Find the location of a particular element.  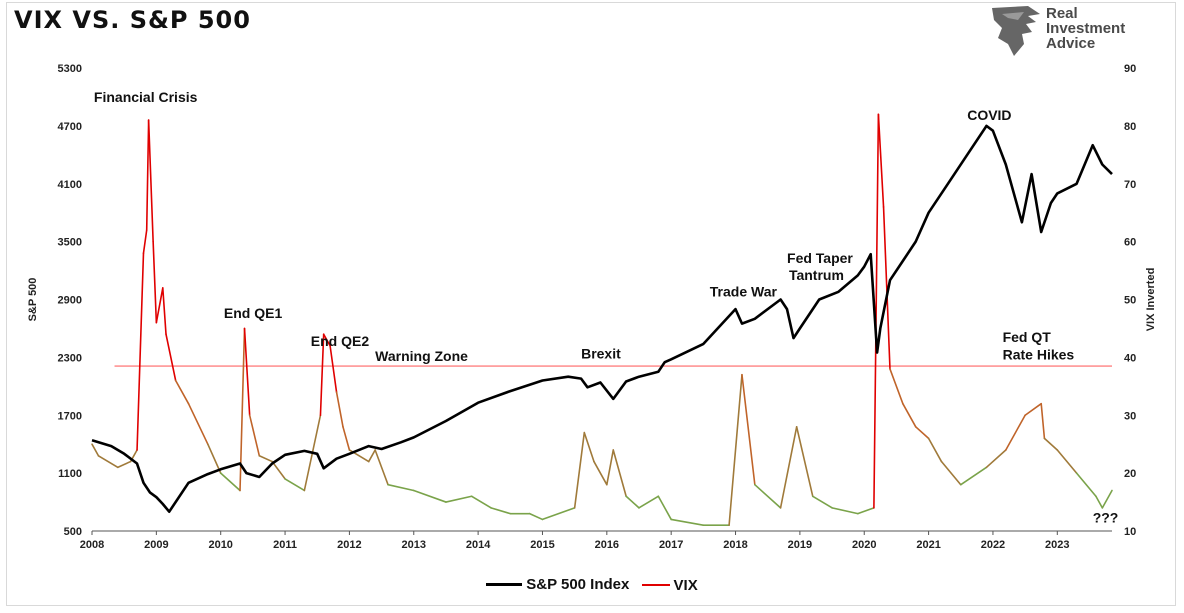

legend-item-sp500: S&P 500 Index is located at coordinates (557, 584).